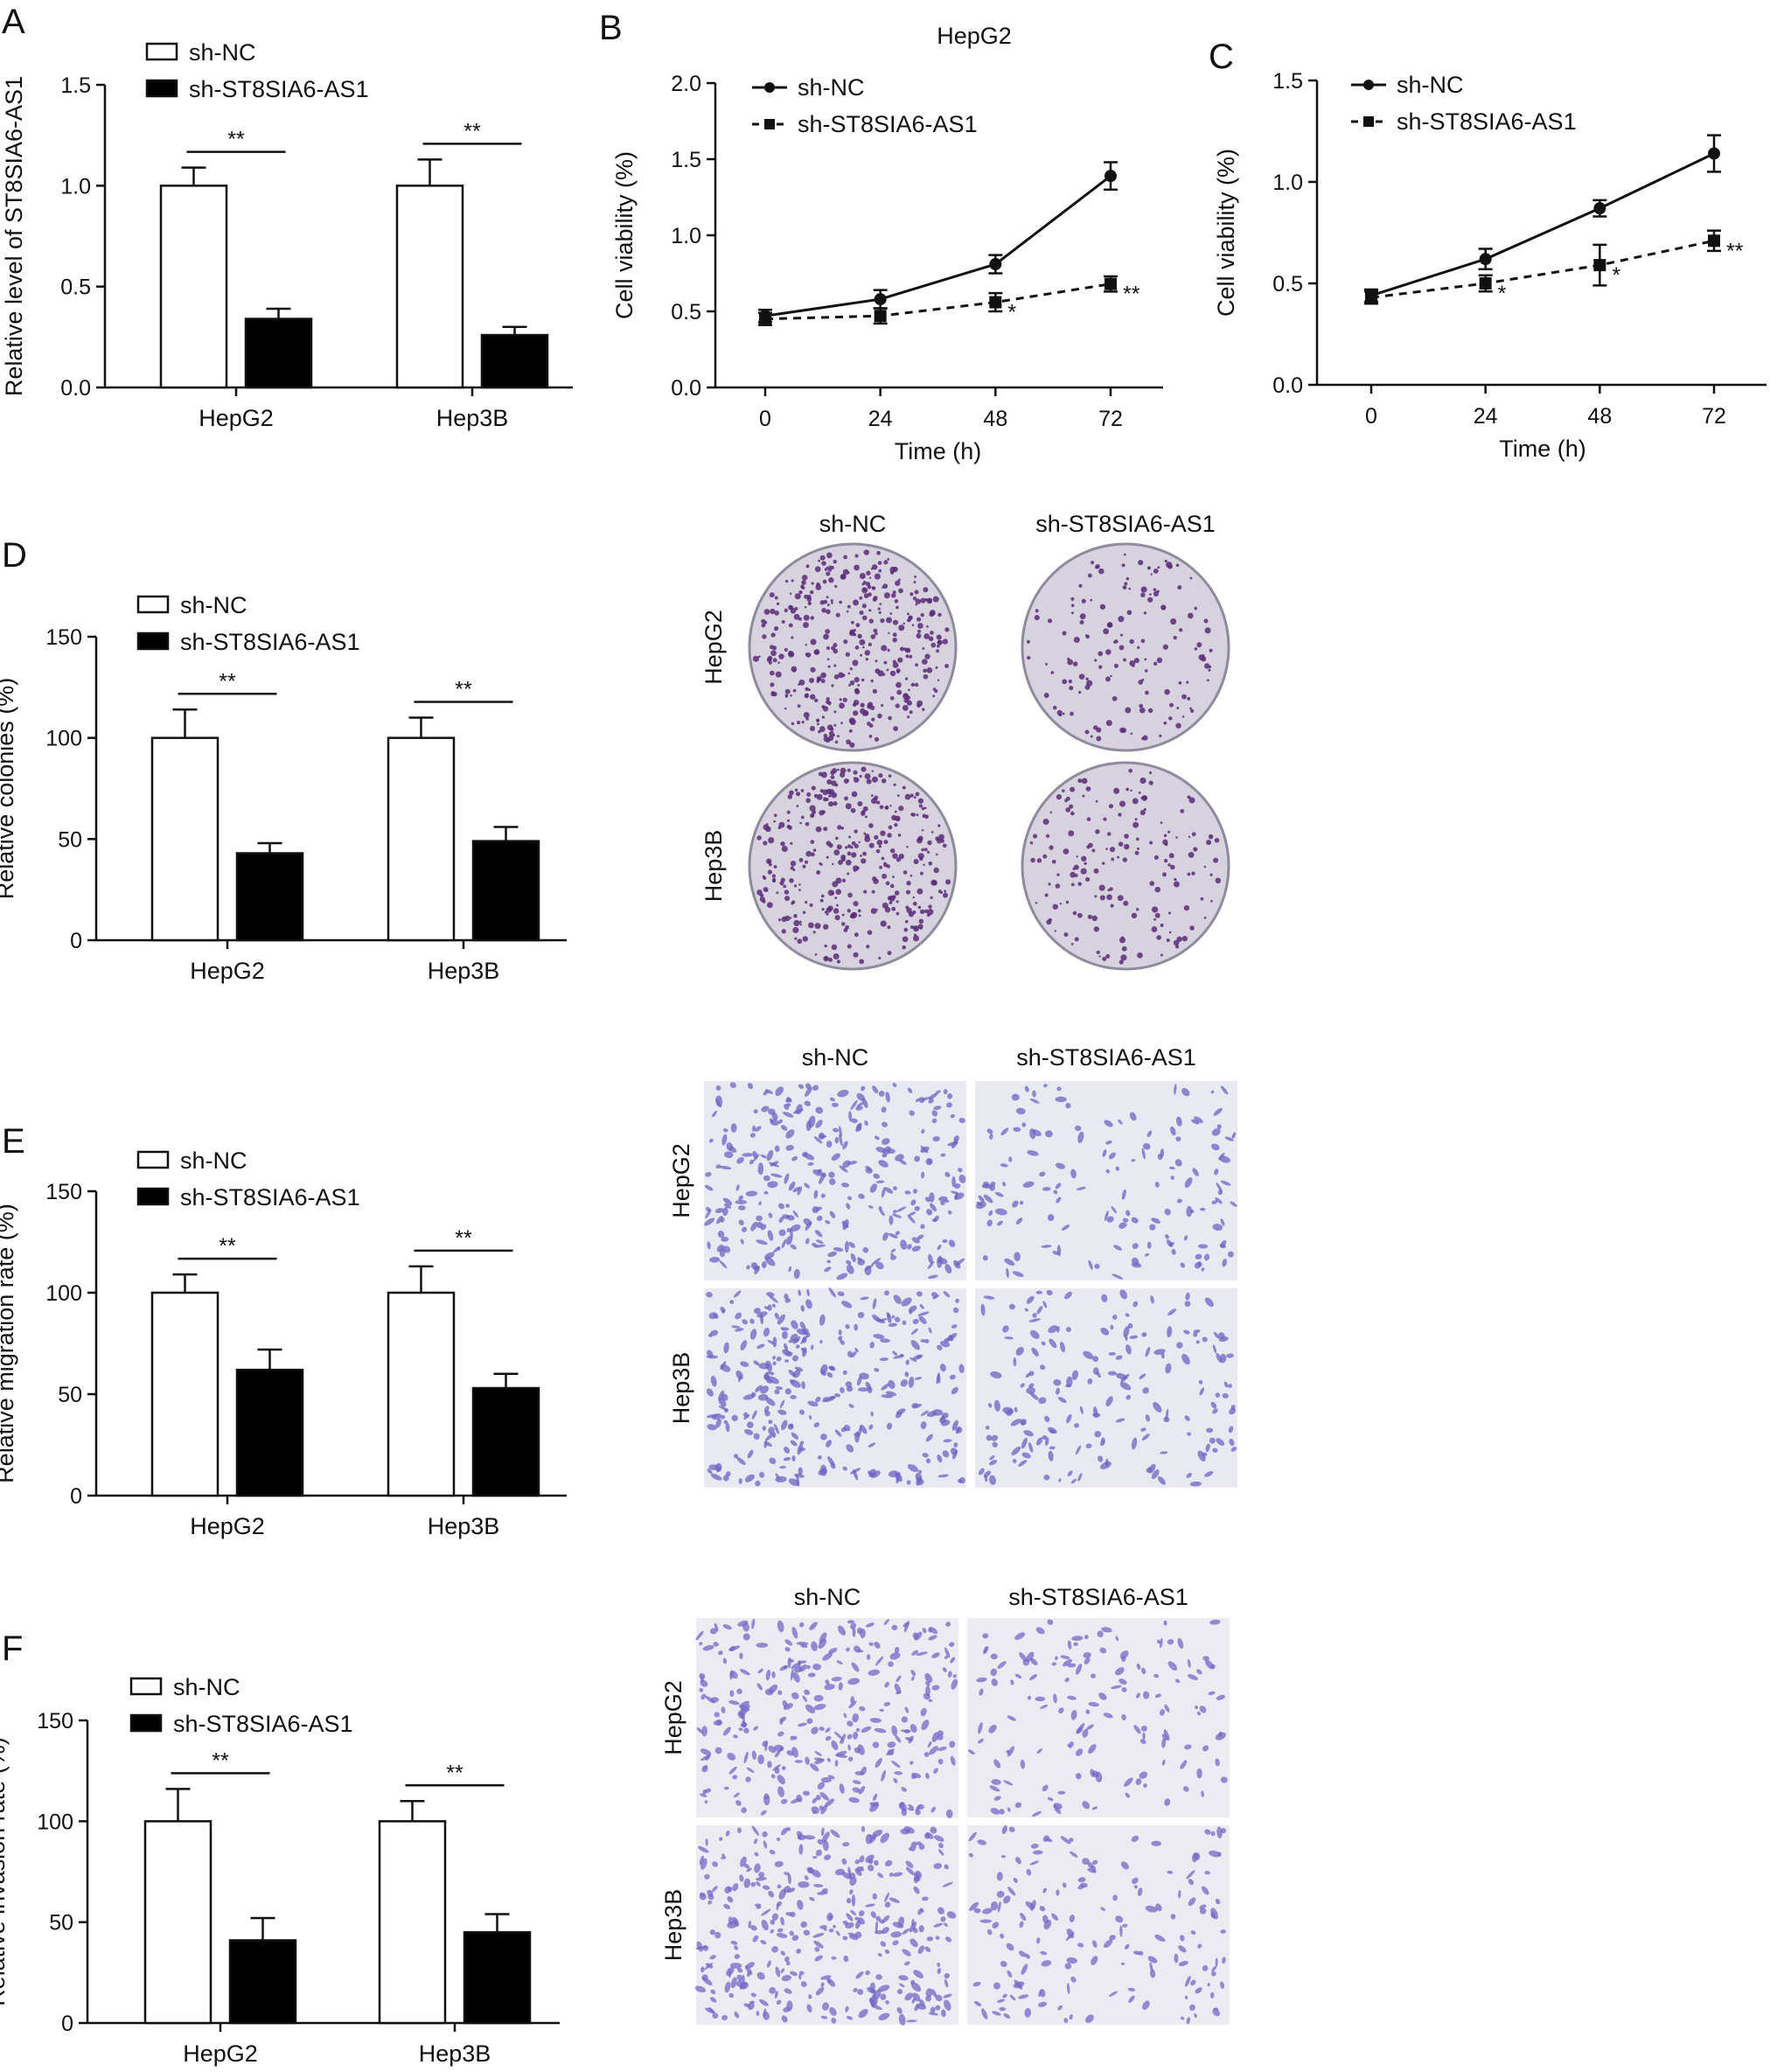  I want to click on x-tick-label: Hep3B, so click(464, 1526).